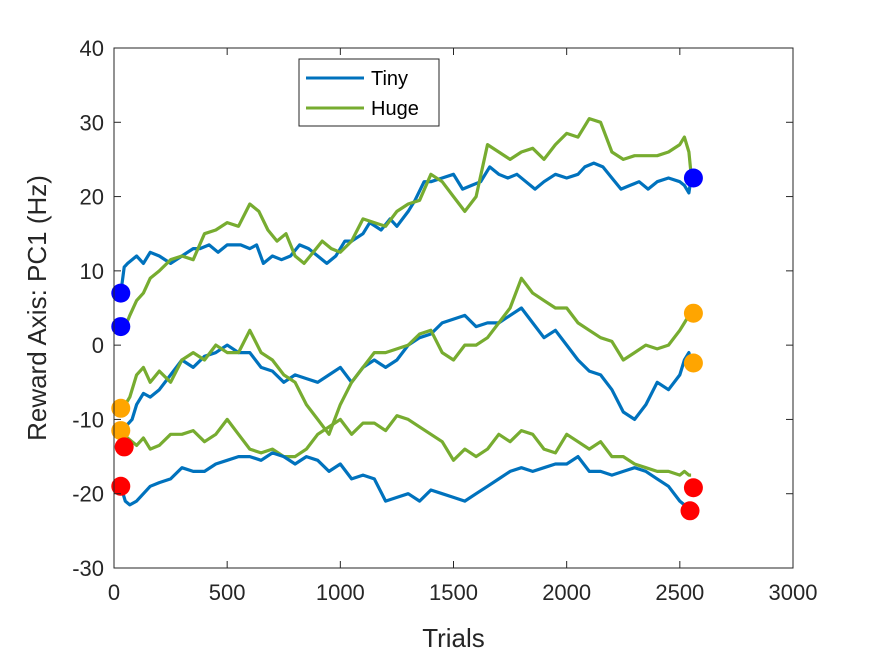  What do you see at coordinates (98, 345) in the screenshot?
I see `y-tick-label: 0` at bounding box center [98, 345].